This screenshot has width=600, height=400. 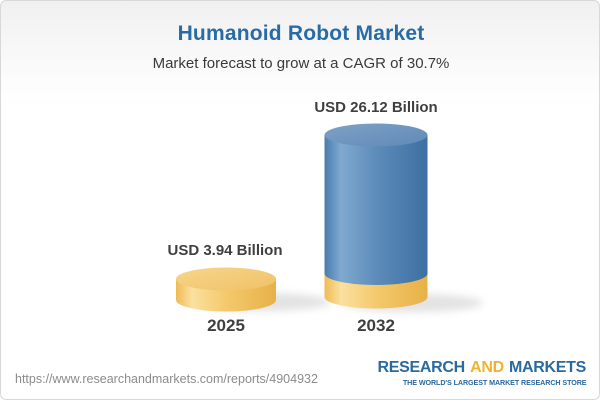 I want to click on bar-2032-body, so click(x=376, y=210).